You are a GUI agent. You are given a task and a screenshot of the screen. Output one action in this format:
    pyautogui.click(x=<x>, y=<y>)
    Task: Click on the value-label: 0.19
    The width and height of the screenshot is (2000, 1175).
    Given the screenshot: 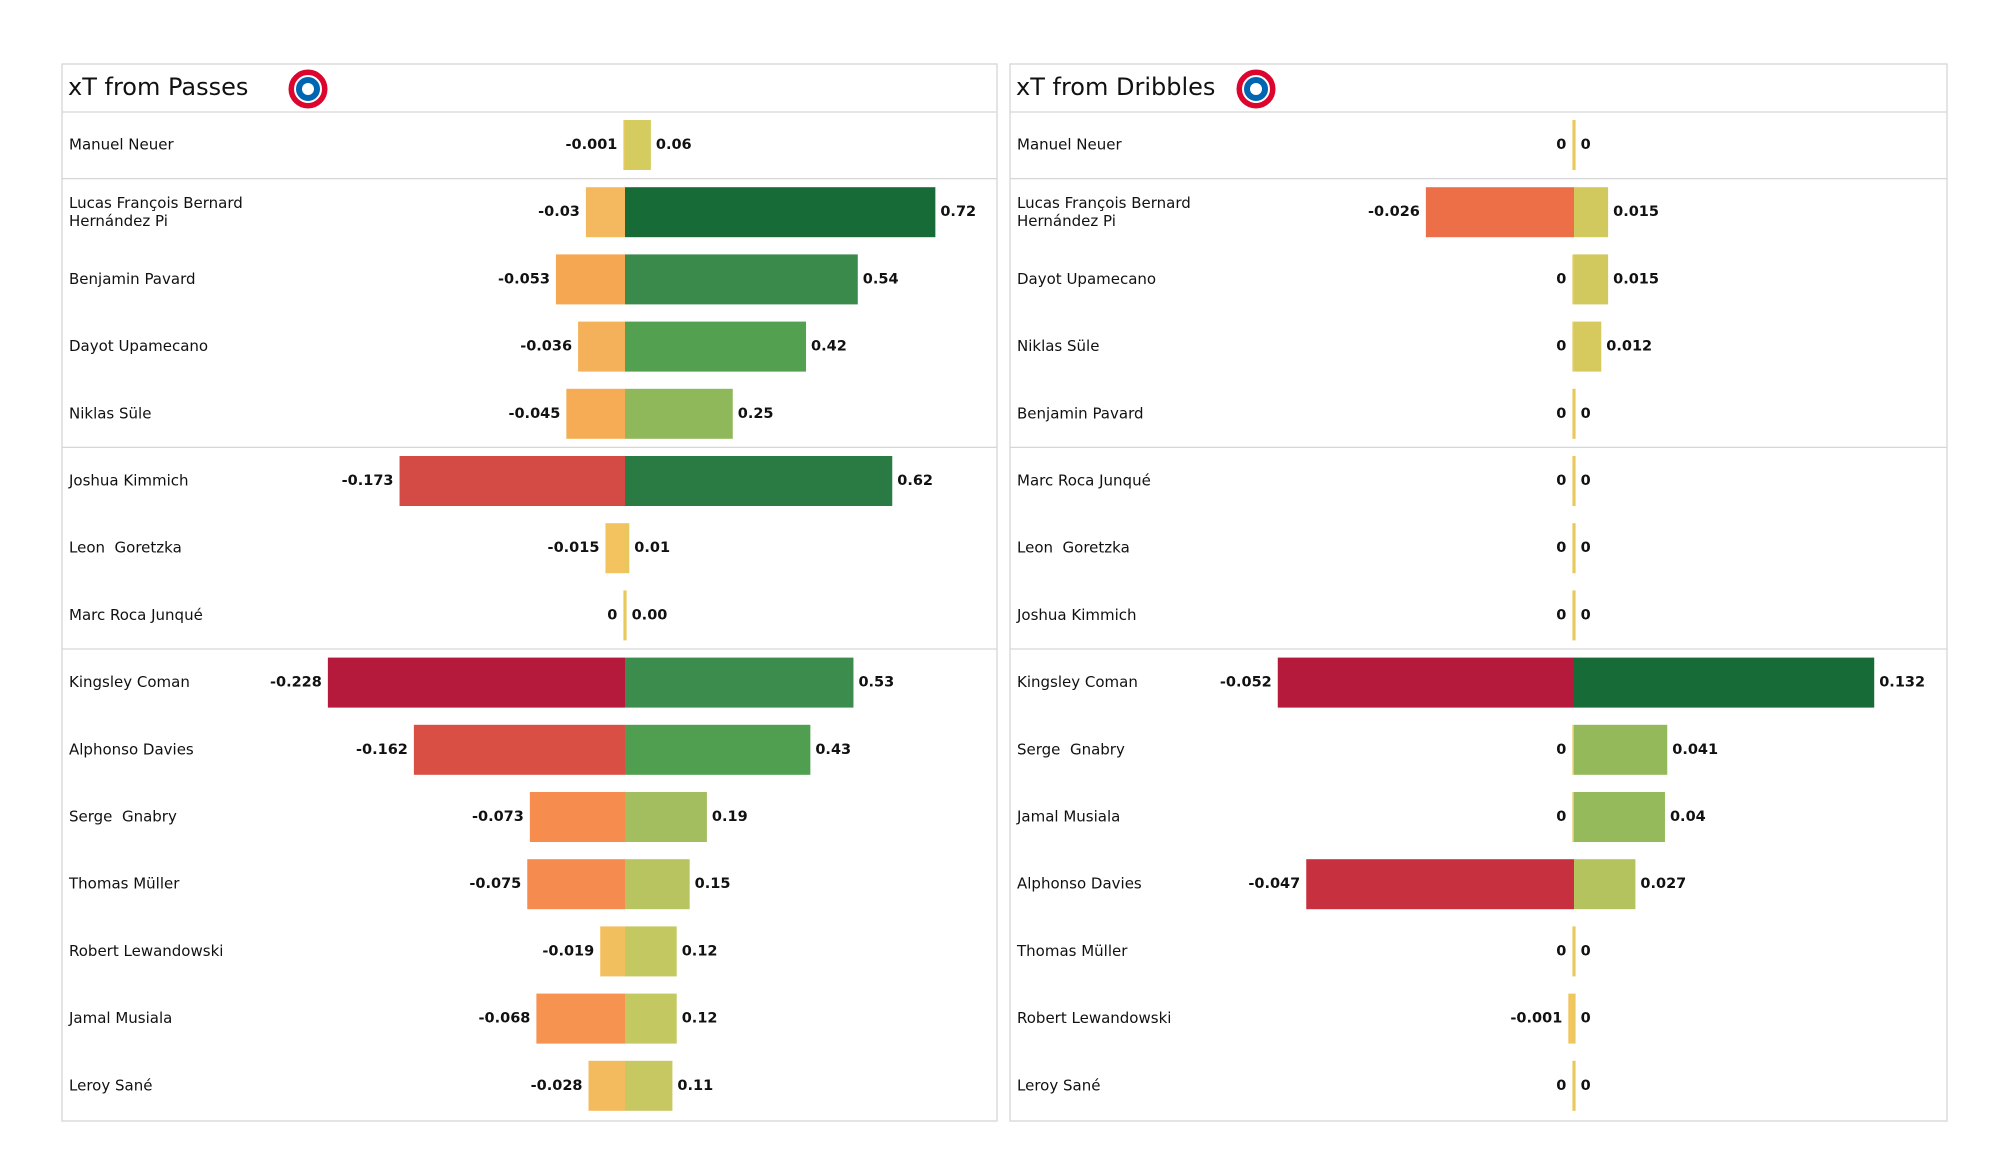 What is the action you would take?
    pyautogui.click(x=730, y=817)
    